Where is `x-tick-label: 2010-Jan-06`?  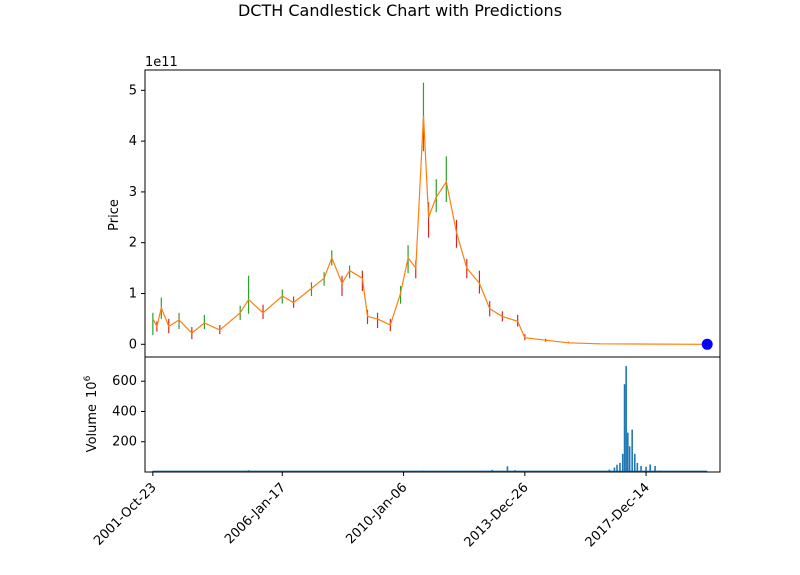 x-tick-label: 2010-Jan-06 is located at coordinates (376, 513).